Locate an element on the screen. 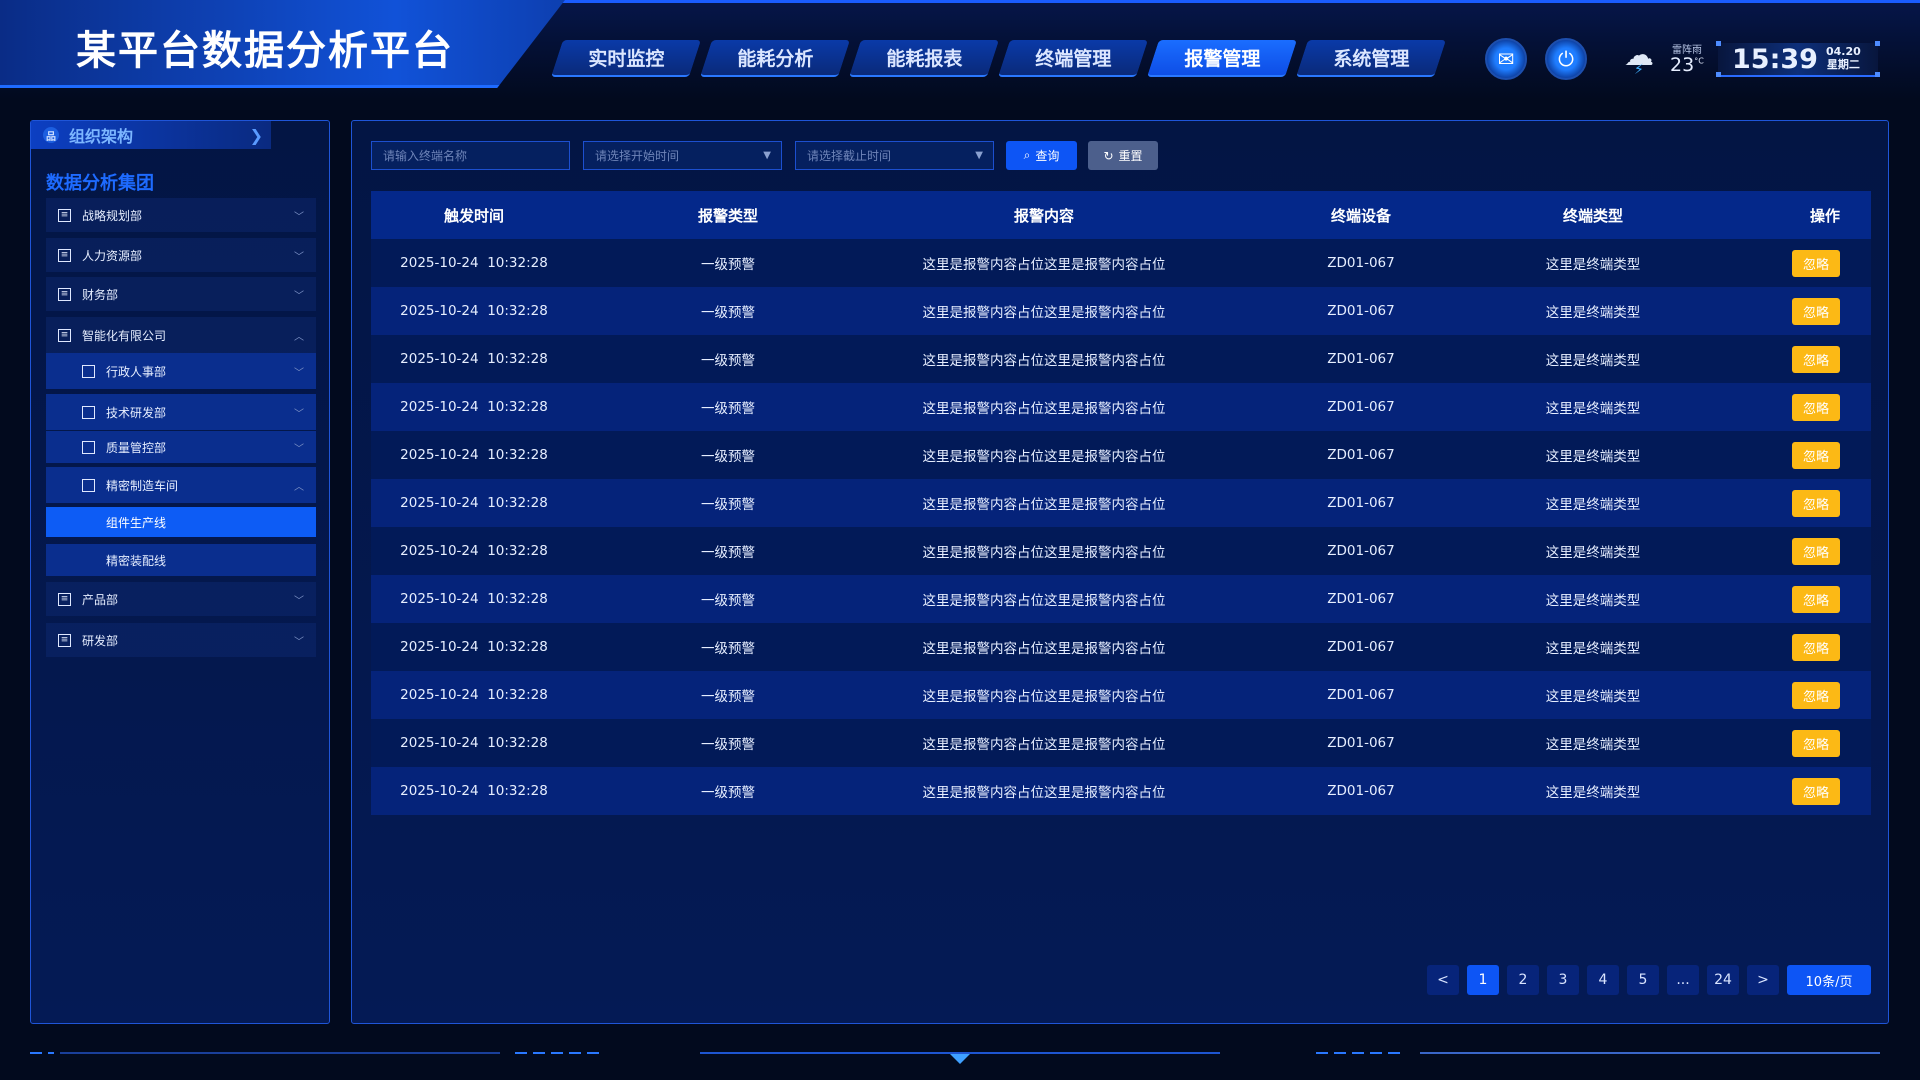  query-button: ⌕ 查询 is located at coordinates (1041, 155).